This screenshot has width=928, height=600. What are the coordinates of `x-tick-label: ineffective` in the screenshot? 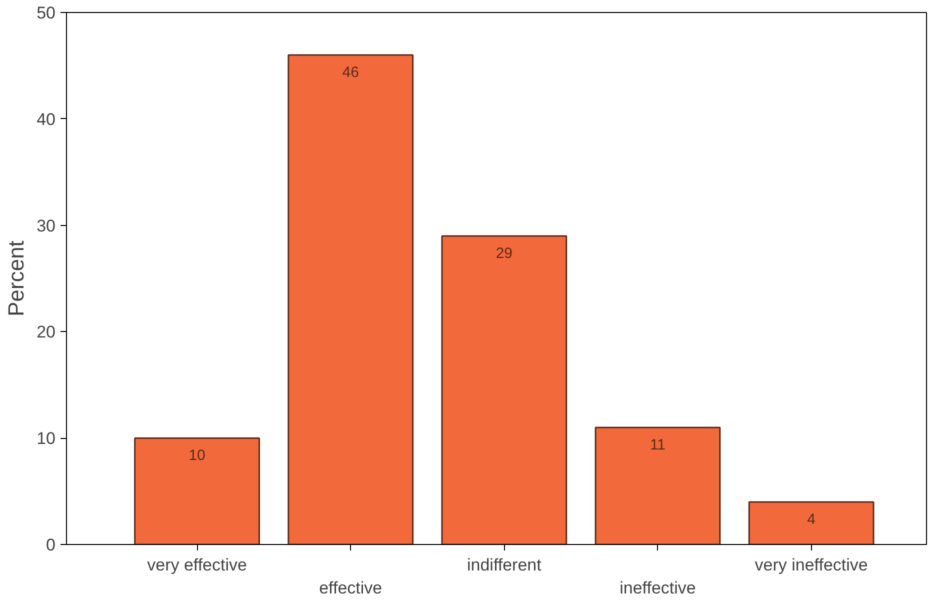 It's located at (658, 588).